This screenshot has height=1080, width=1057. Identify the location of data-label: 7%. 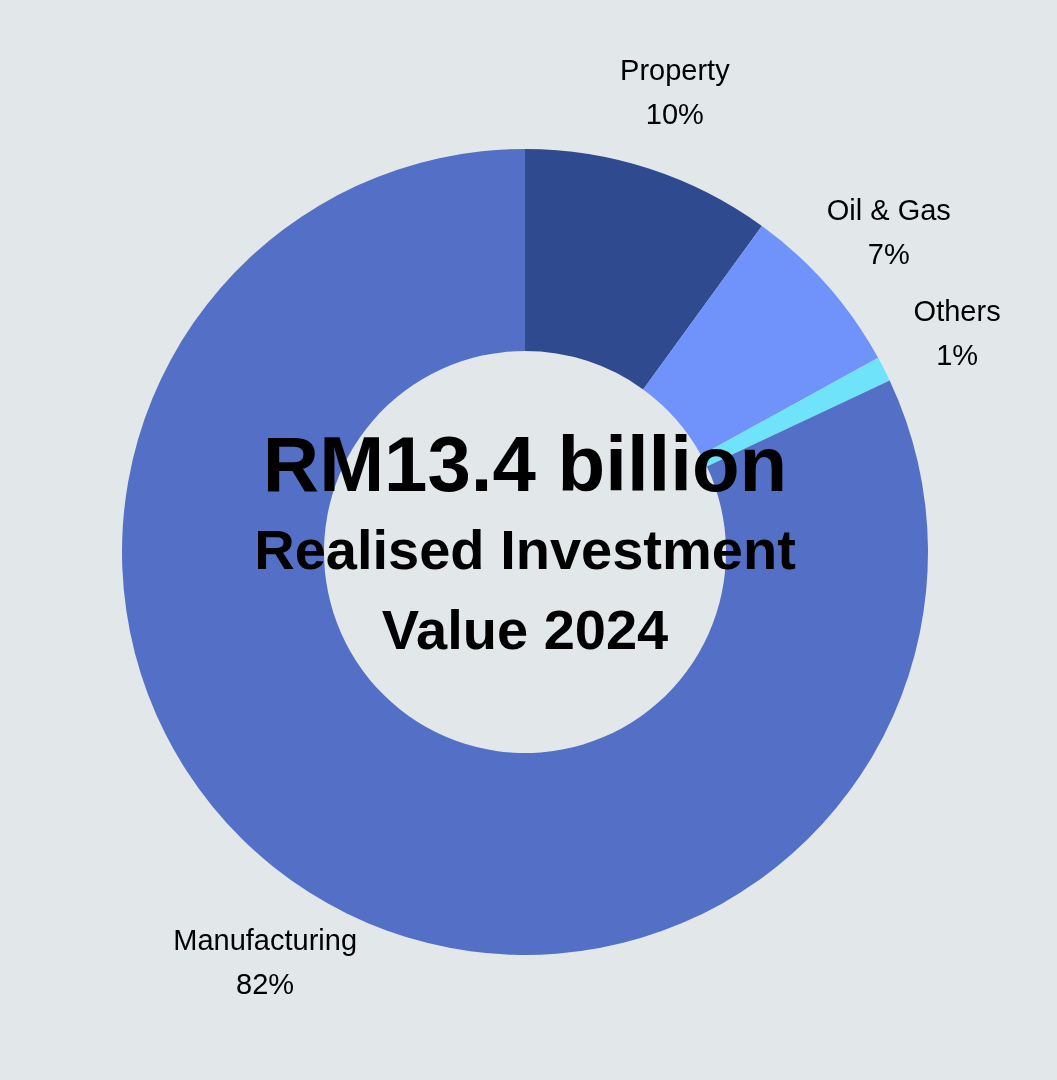
(888, 254).